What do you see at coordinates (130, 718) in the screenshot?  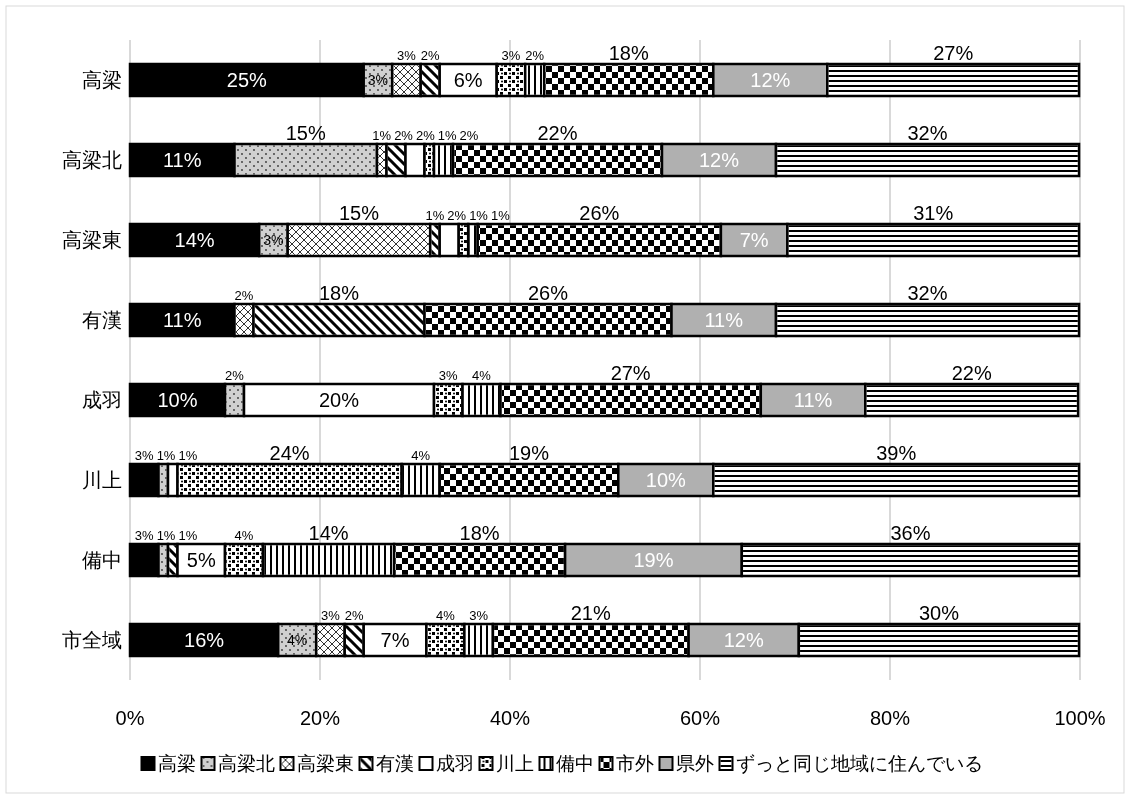 I see `x-tick-label: 0%` at bounding box center [130, 718].